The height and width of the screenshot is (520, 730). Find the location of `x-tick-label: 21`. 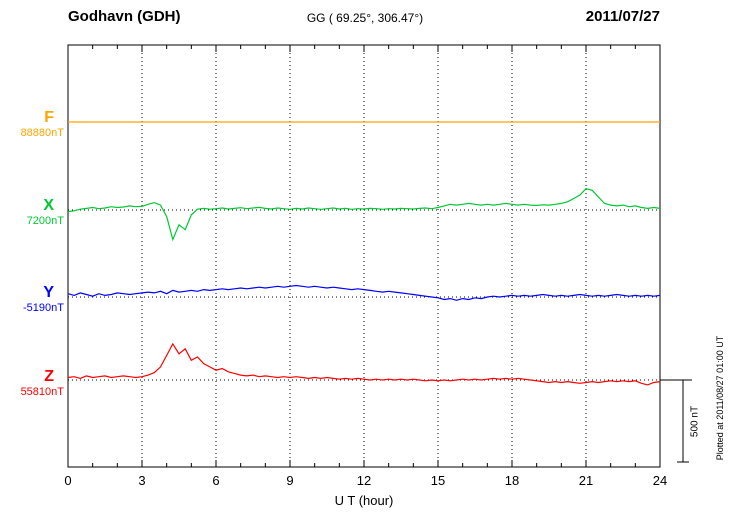

x-tick-label: 21 is located at coordinates (586, 480).